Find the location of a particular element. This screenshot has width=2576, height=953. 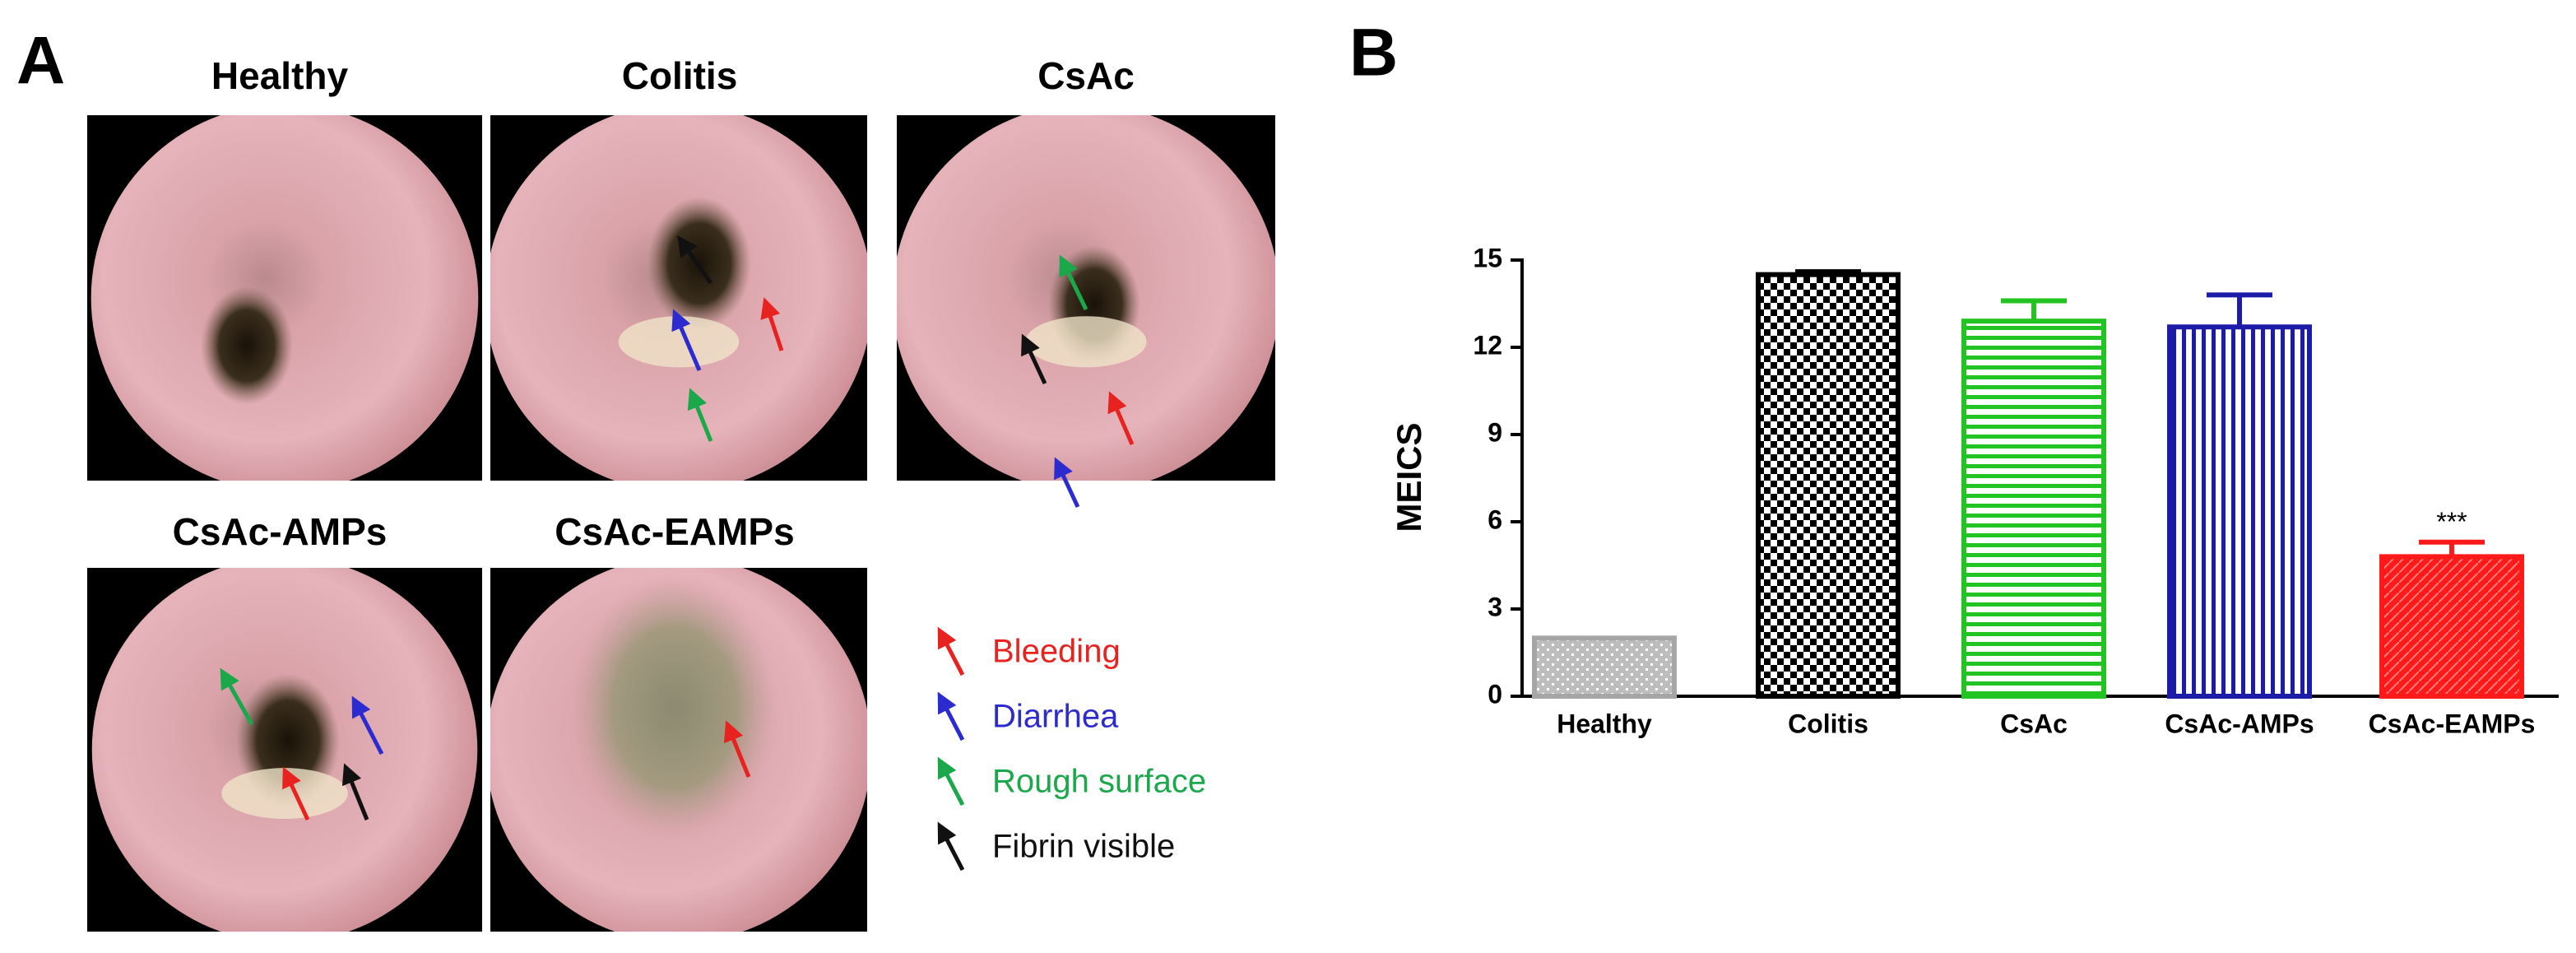

legend-label: Fibrin visible is located at coordinates (1083, 847).